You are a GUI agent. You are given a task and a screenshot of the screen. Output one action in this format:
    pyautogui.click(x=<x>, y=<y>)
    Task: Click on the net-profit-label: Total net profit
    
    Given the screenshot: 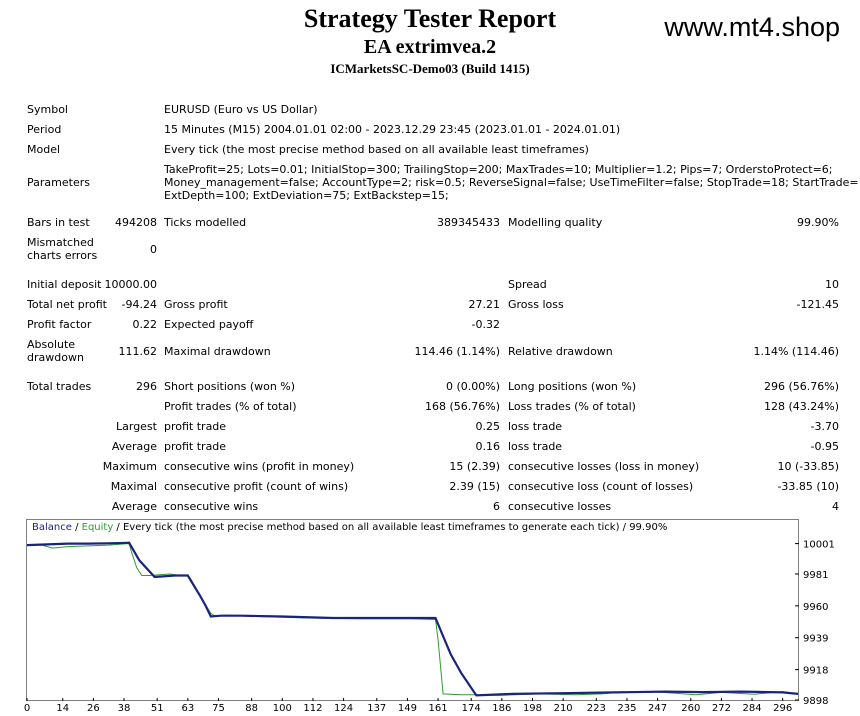 What is the action you would take?
    pyautogui.click(x=67, y=304)
    